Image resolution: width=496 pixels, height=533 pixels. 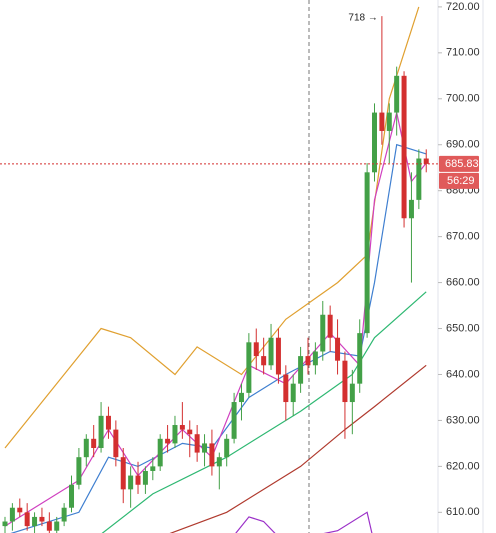 What do you see at coordinates (463, 237) in the screenshot?
I see `y-tick-label: 670.00` at bounding box center [463, 237].